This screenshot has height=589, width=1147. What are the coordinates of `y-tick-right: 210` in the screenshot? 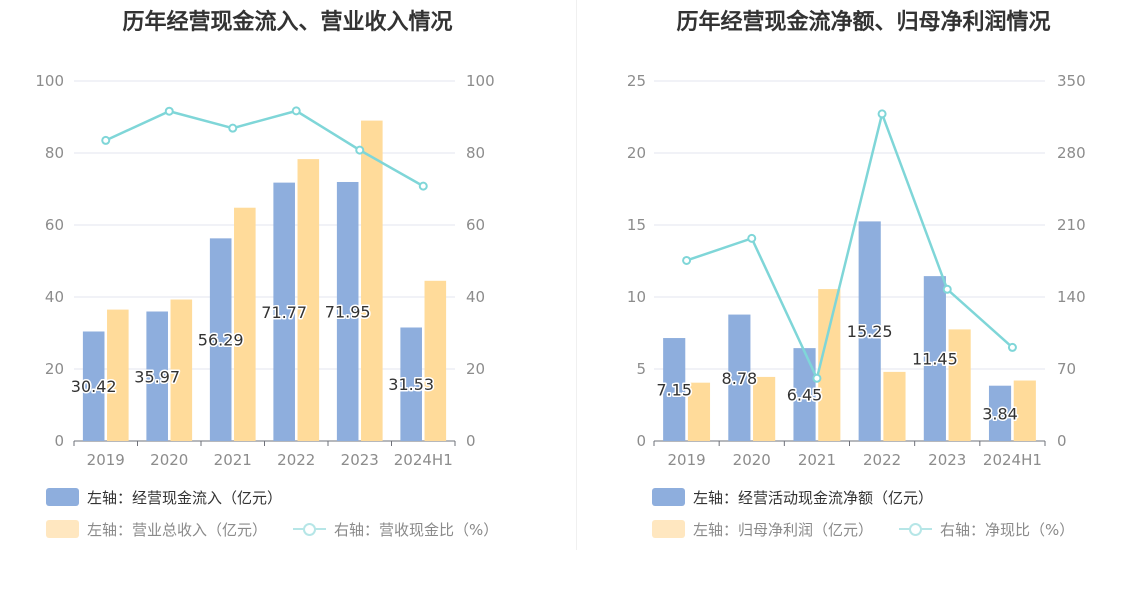 It's located at (1071, 225).